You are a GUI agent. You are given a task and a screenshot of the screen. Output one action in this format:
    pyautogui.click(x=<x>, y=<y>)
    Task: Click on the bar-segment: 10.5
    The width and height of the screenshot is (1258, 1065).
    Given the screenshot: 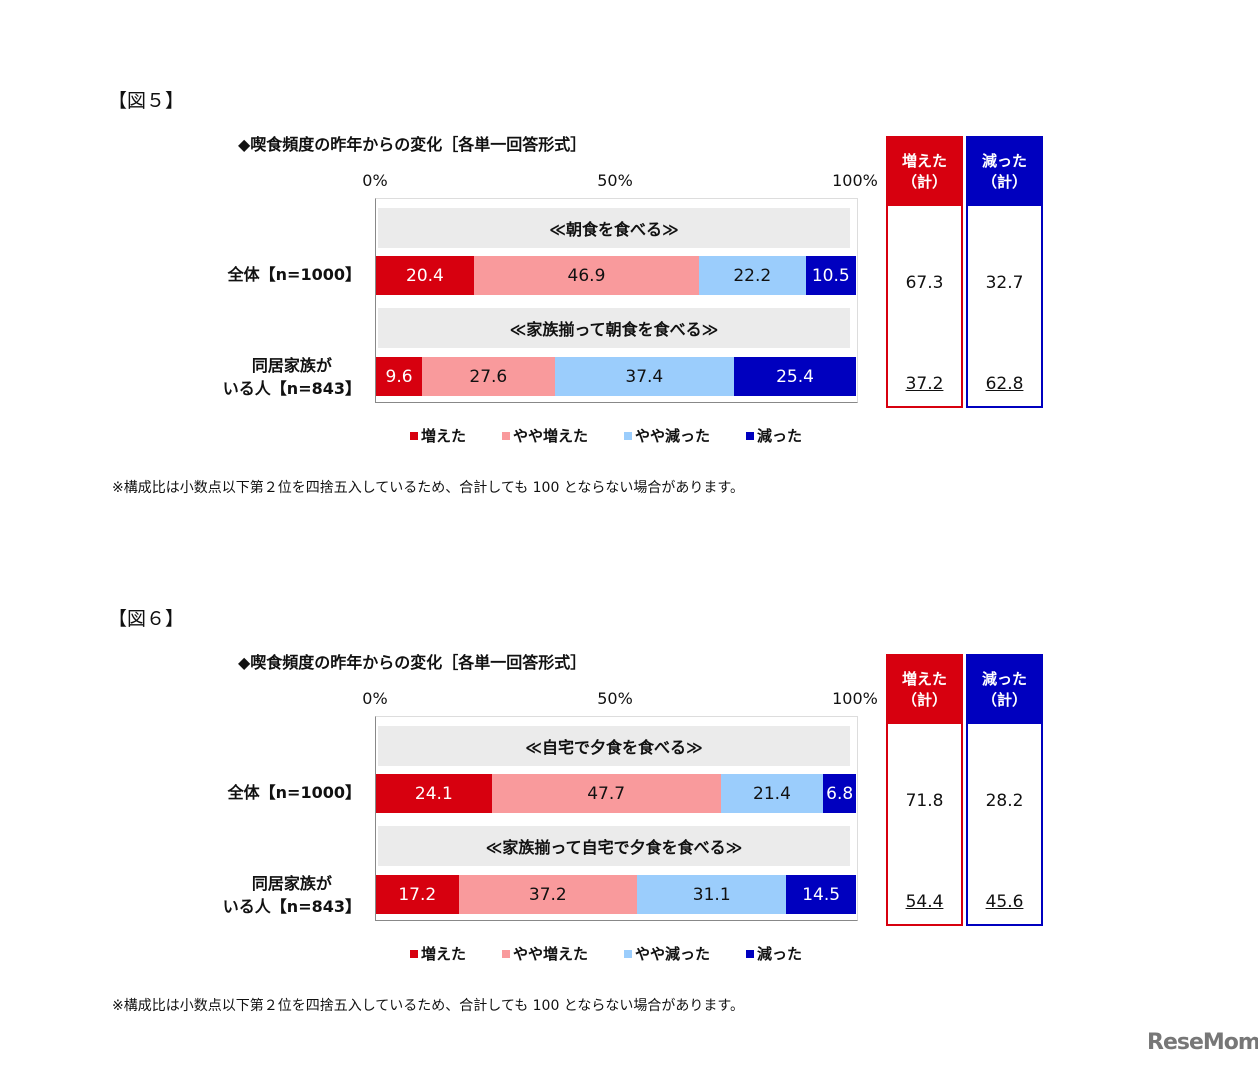 What is the action you would take?
    pyautogui.click(x=830, y=275)
    